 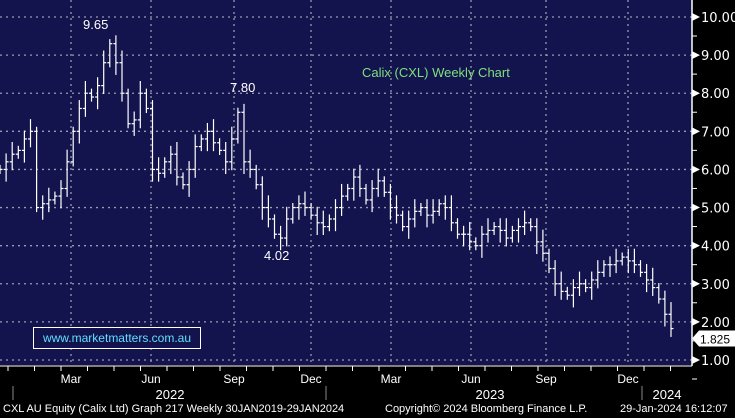 What do you see at coordinates (490, 394) in the screenshot?
I see `year-label: 2023` at bounding box center [490, 394].